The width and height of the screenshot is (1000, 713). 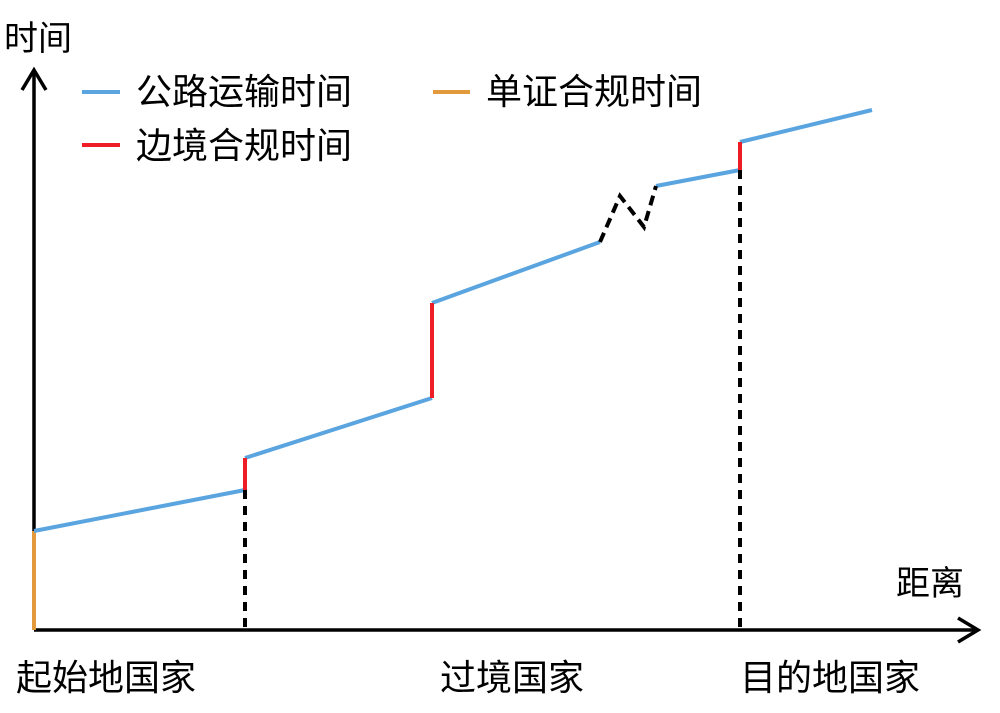 What do you see at coordinates (244, 146) in the screenshot?
I see `legend-label-border: 边境合规时间` at bounding box center [244, 146].